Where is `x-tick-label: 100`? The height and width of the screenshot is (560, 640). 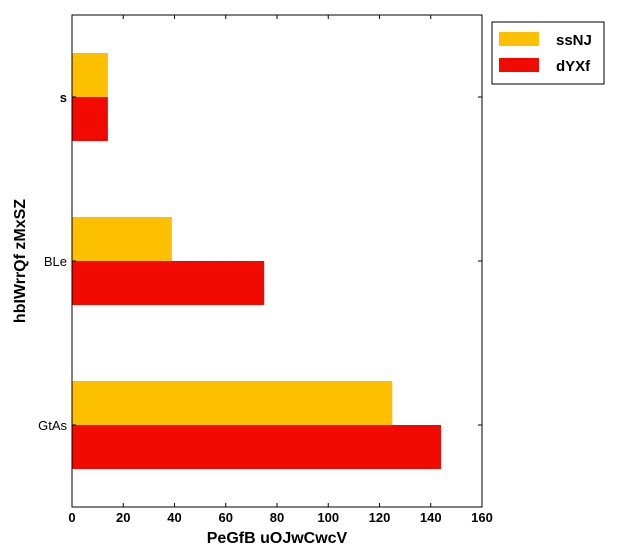 x-tick-label: 100 is located at coordinates (328, 517).